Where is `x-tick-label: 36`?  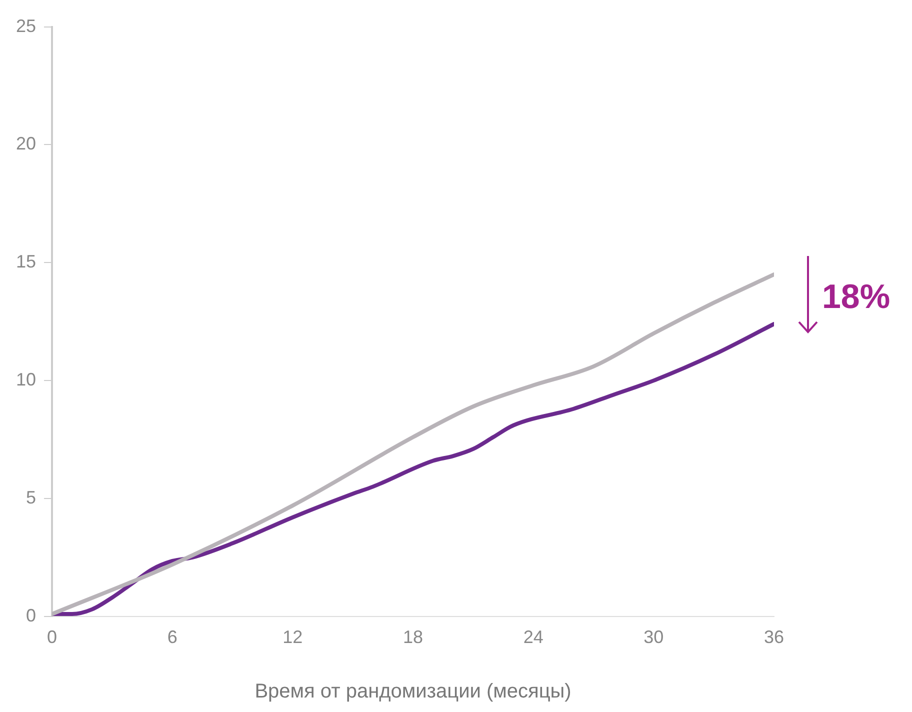
x-tick-label: 36 is located at coordinates (774, 637).